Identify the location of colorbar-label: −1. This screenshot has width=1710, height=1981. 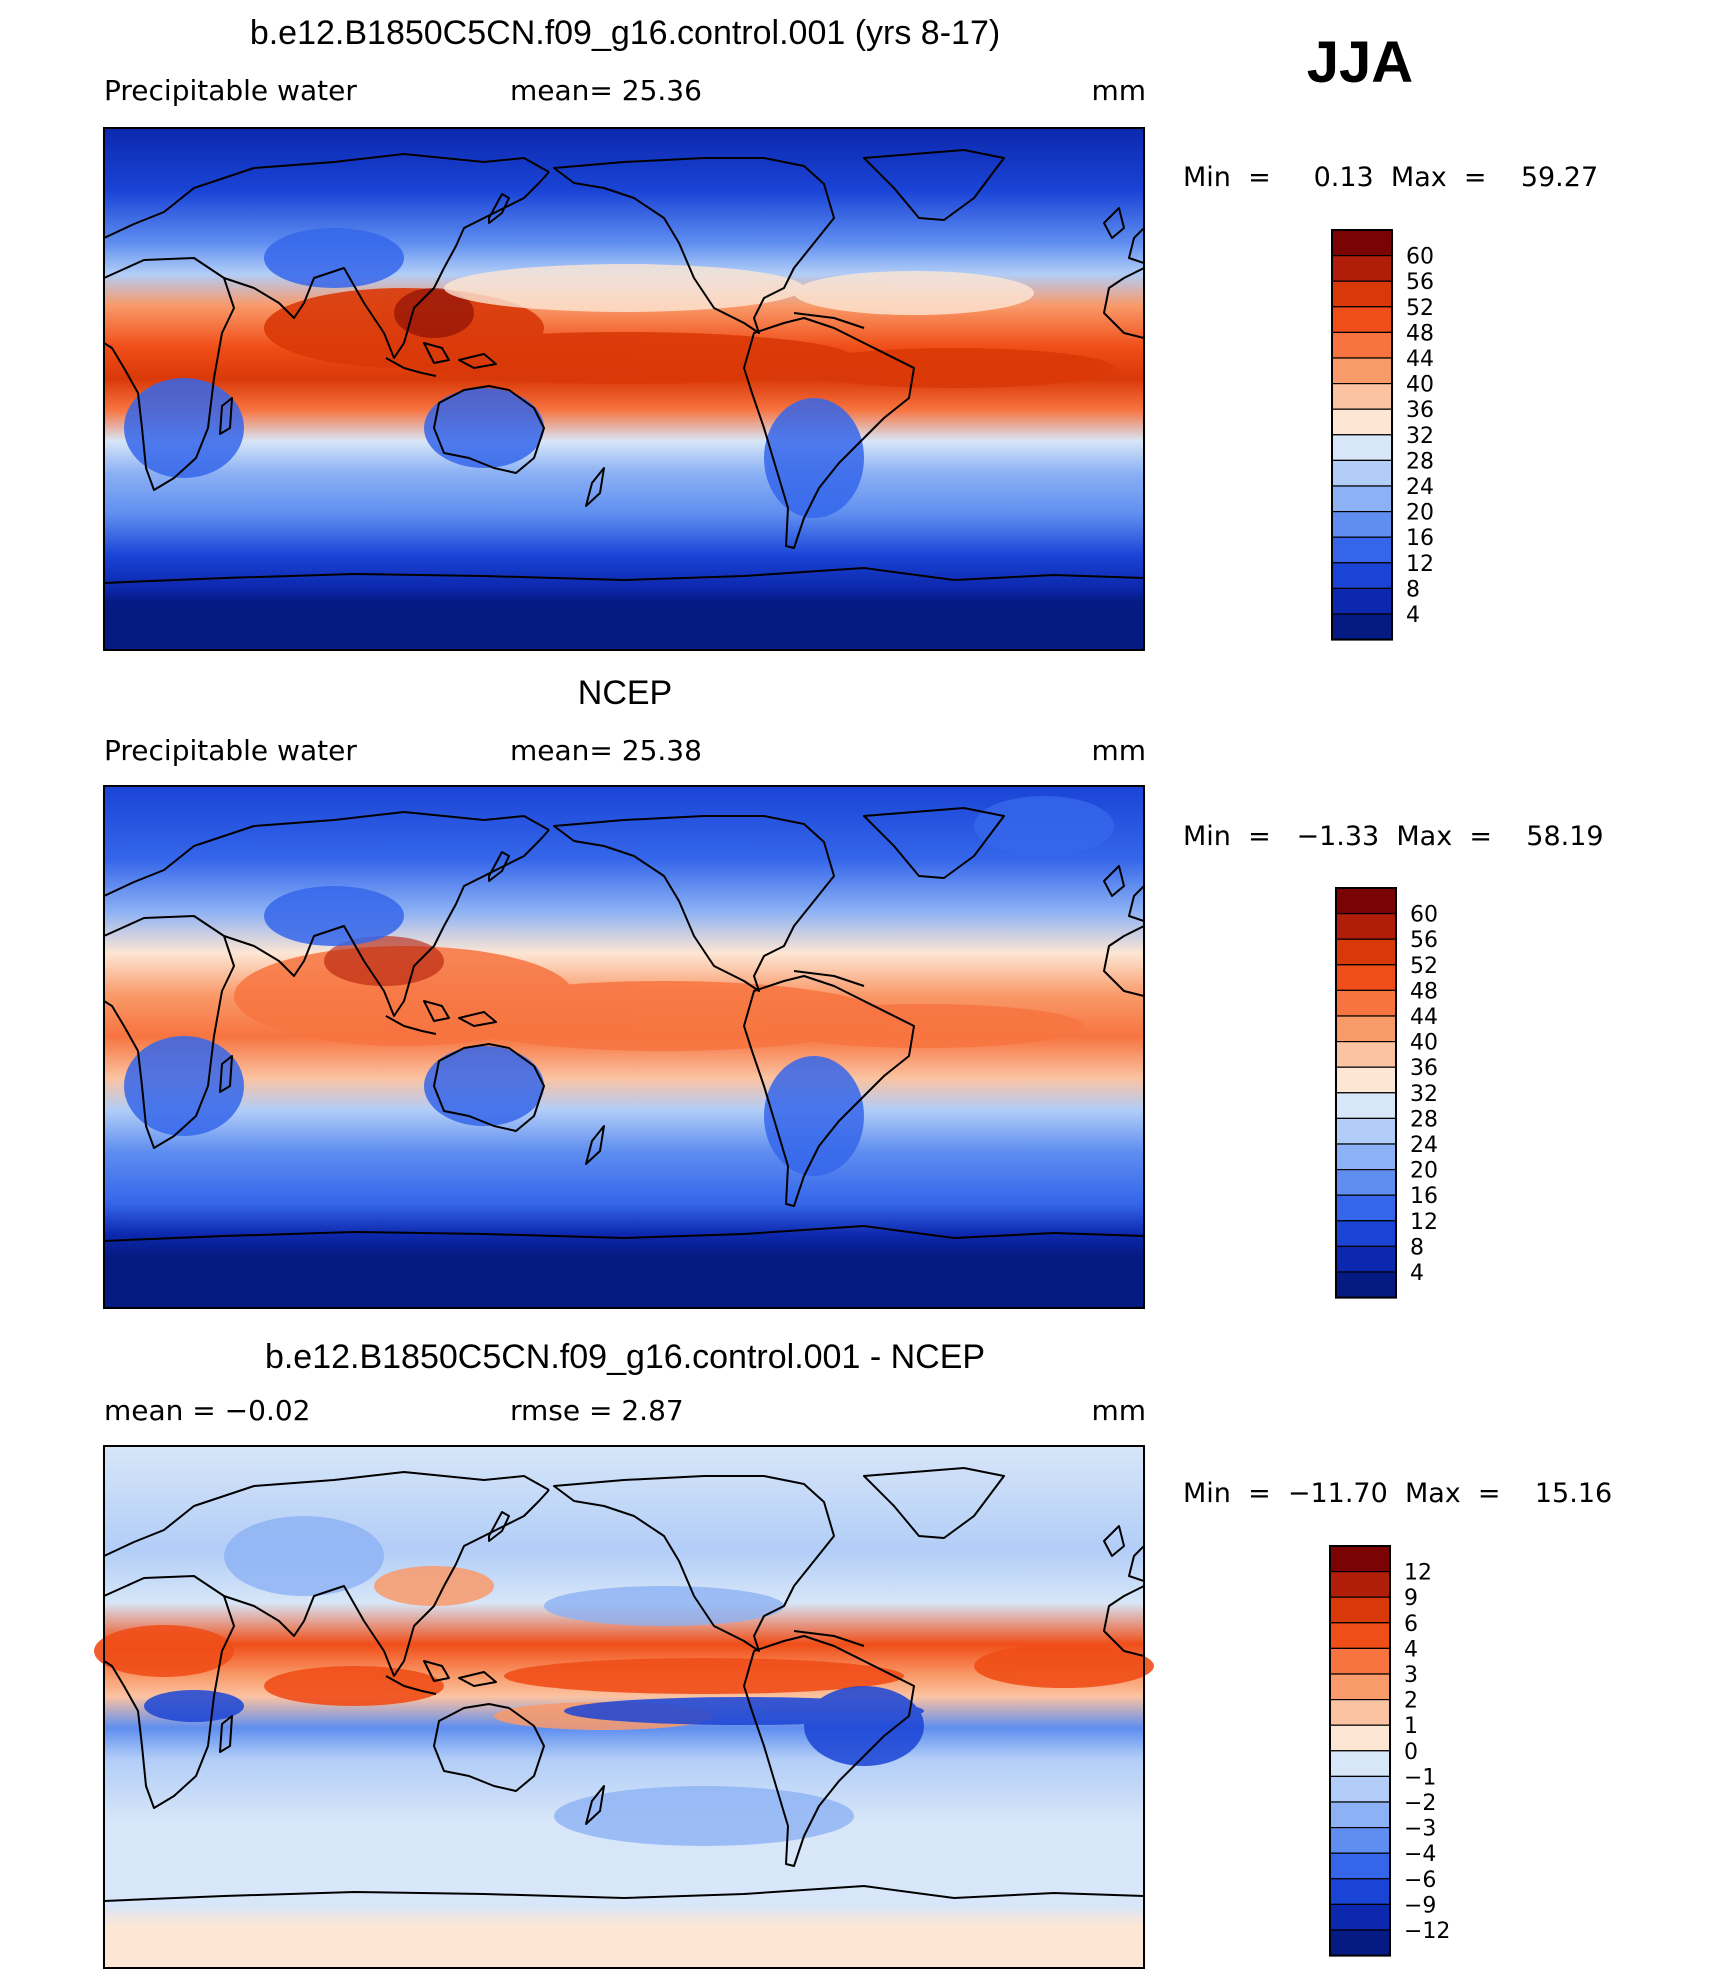
(1420, 1777).